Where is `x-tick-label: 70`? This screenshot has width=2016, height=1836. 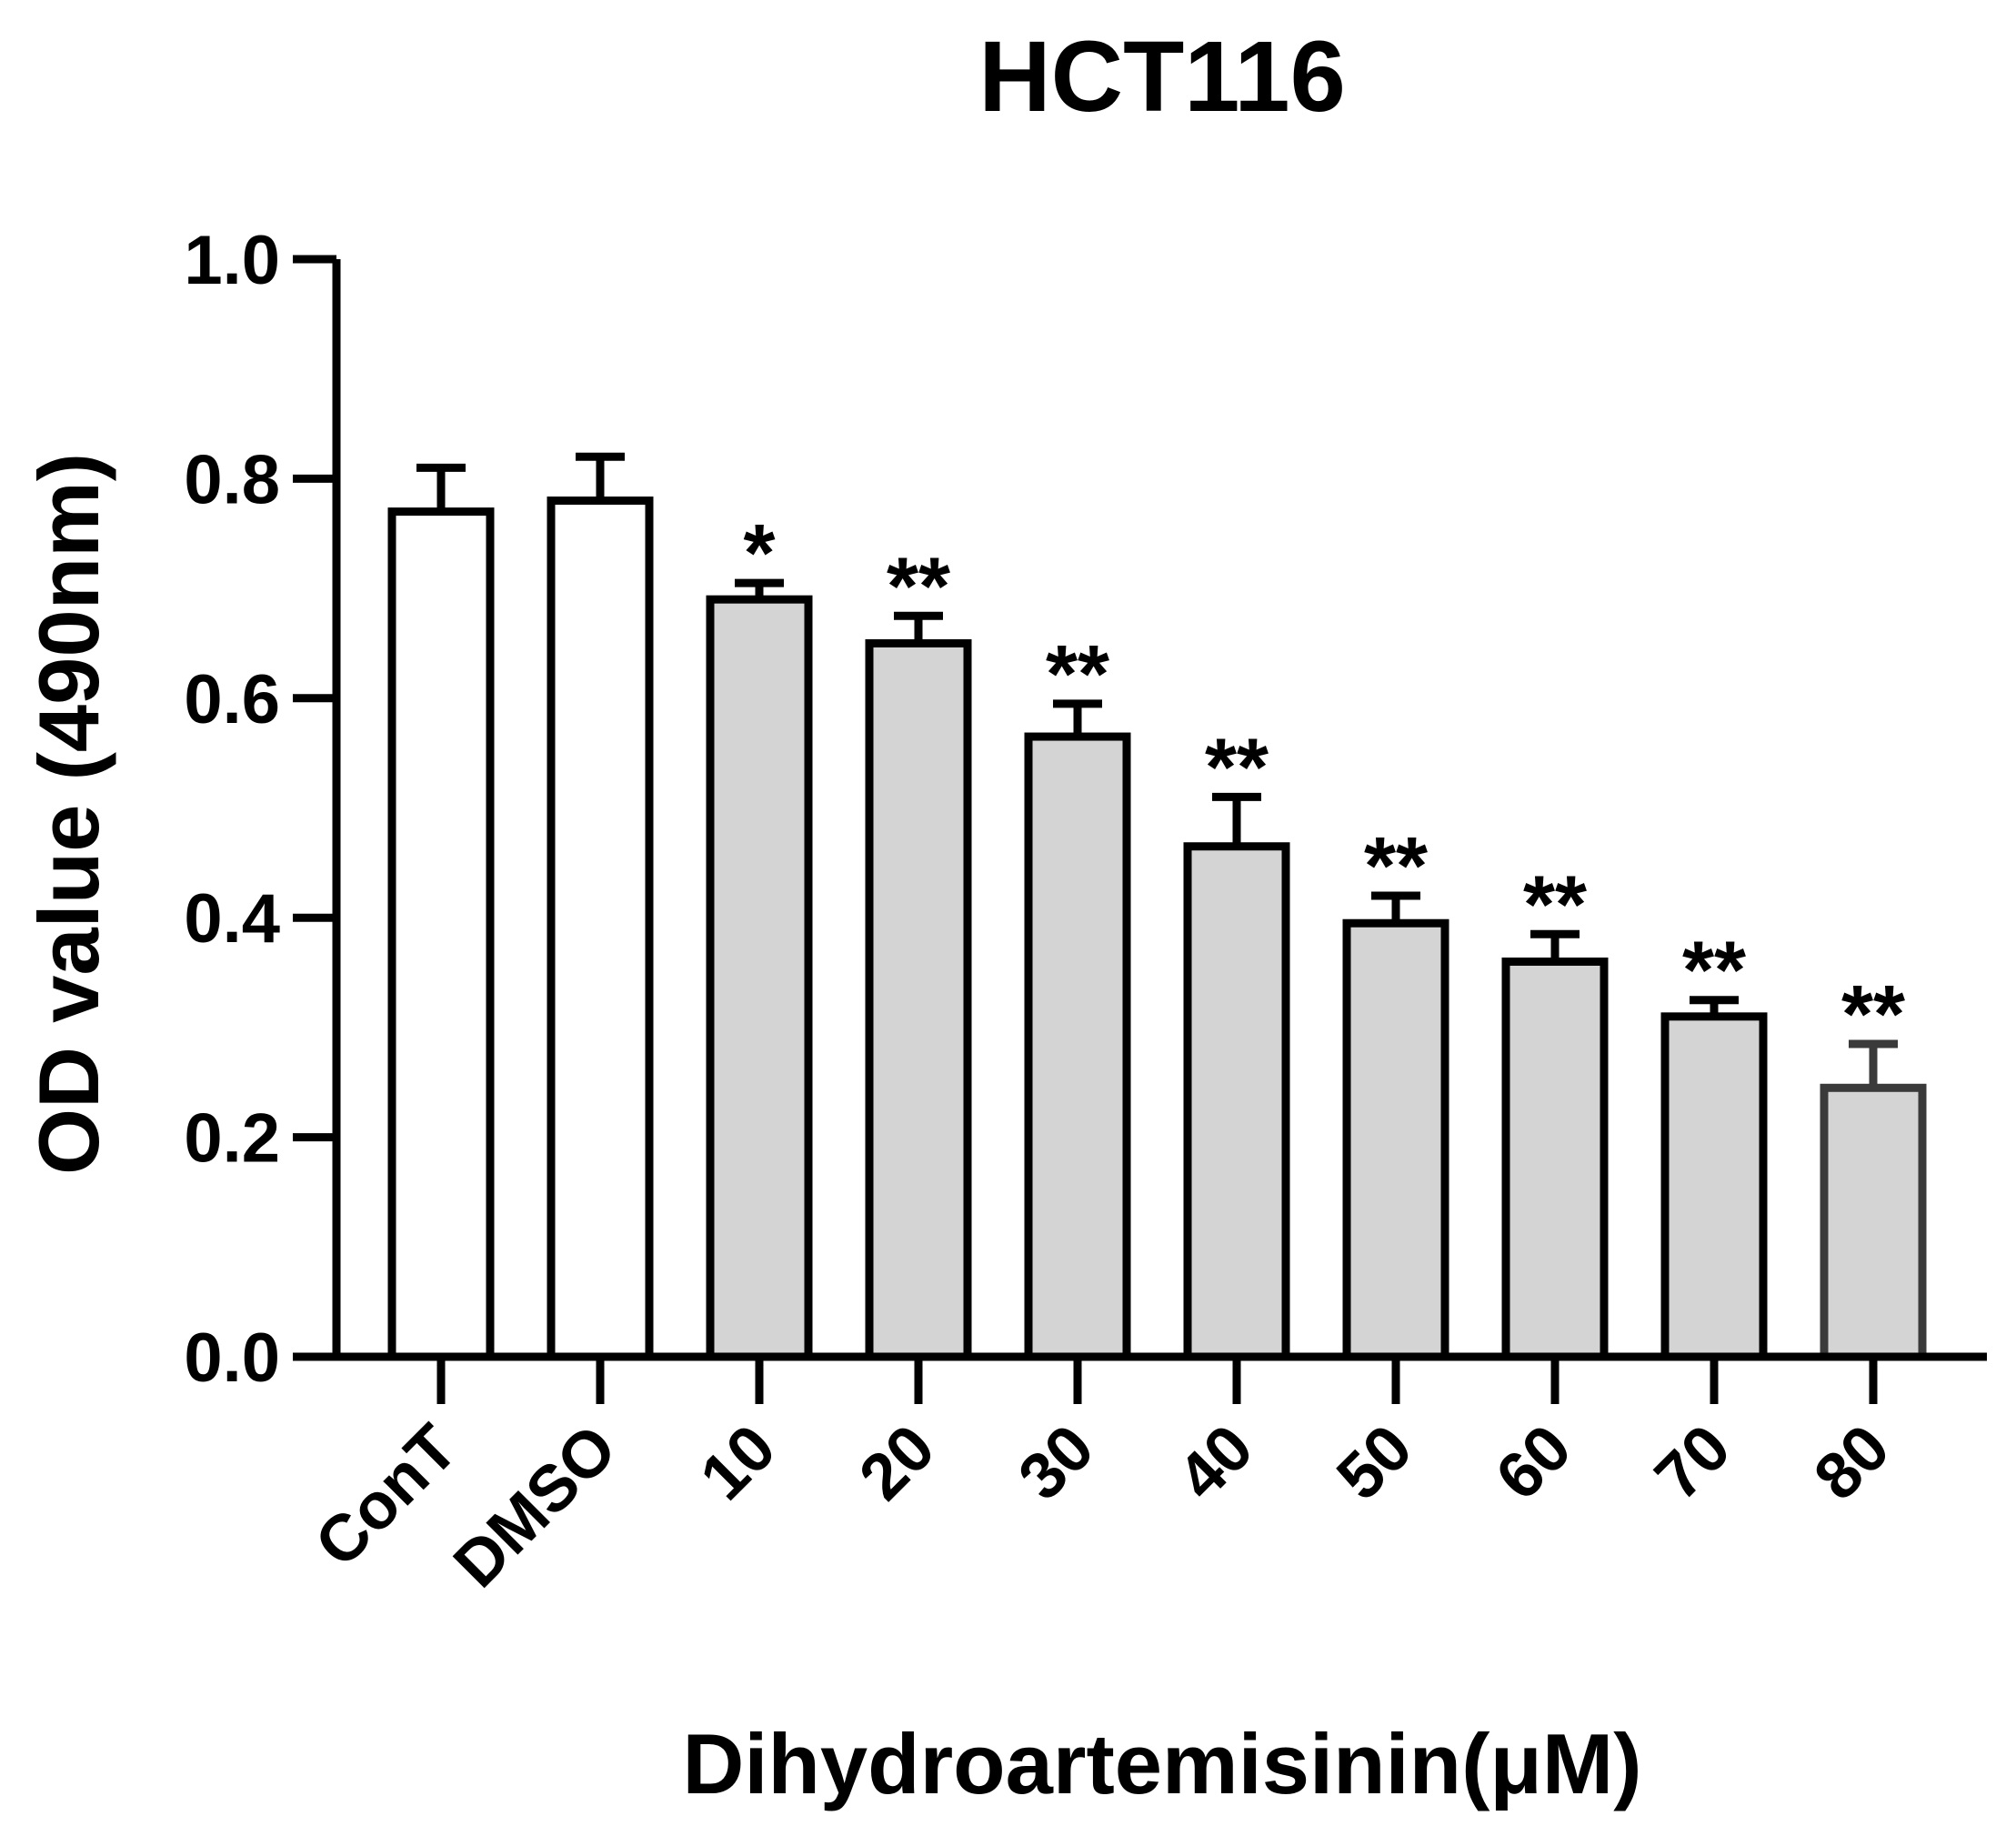 x-tick-label: 70 is located at coordinates (1692, 1462).